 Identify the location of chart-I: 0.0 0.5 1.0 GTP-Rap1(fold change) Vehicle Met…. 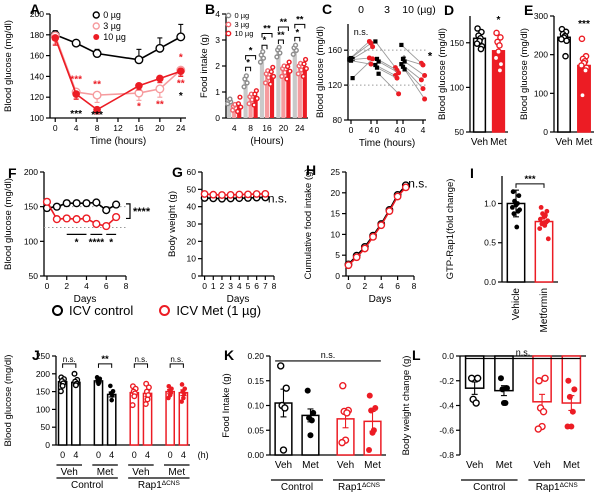
(501, 253).